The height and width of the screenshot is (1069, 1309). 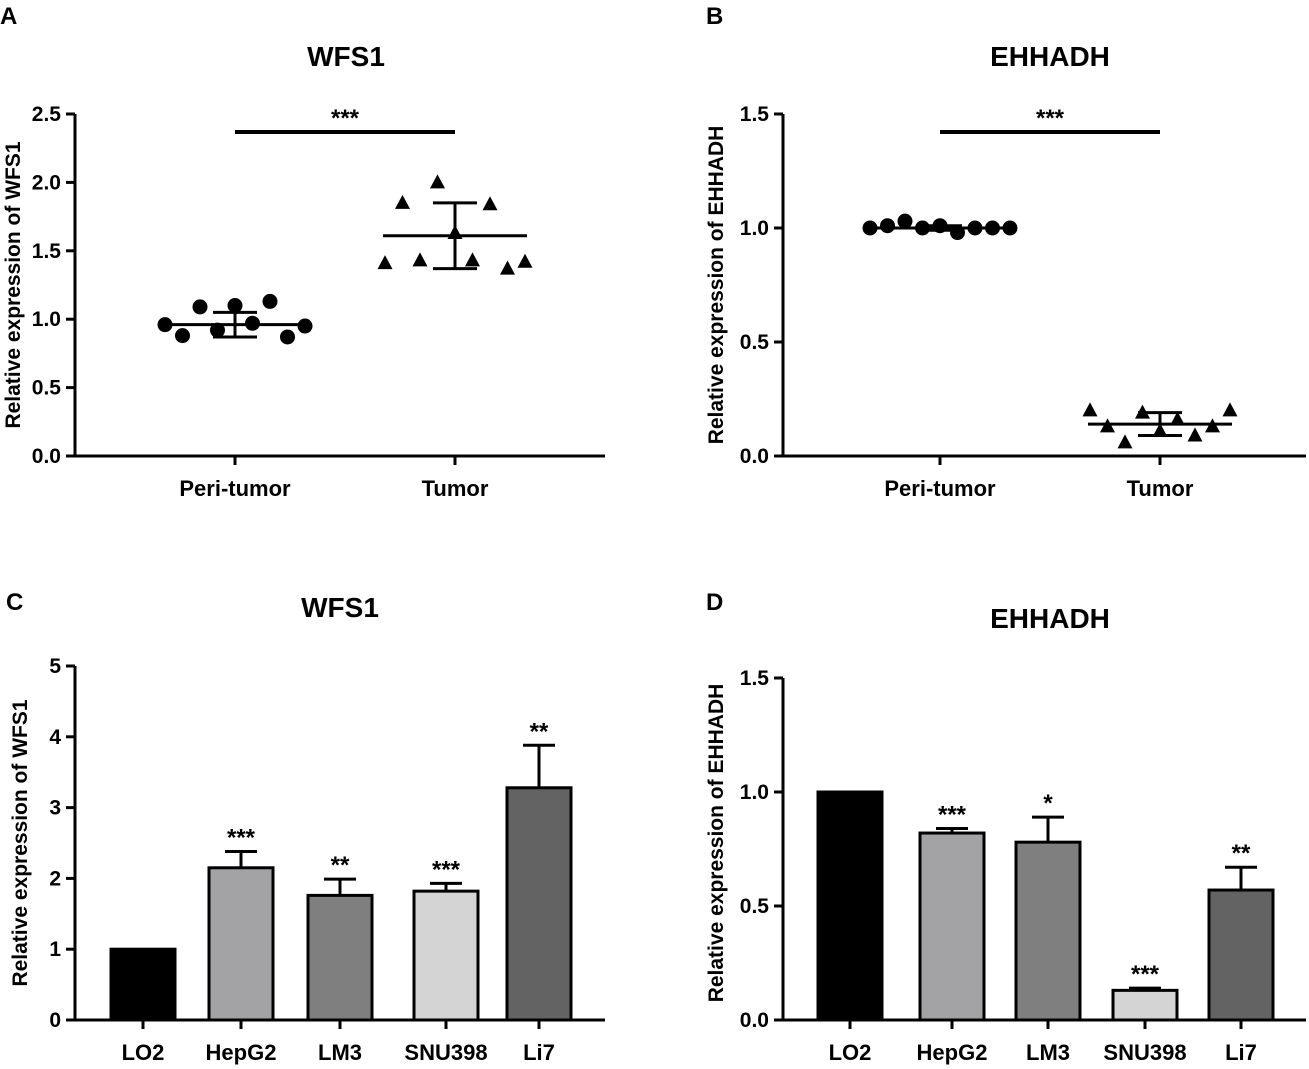 What do you see at coordinates (1048, 1052) in the screenshot?
I see `chart-d-x-tick-label: LM3` at bounding box center [1048, 1052].